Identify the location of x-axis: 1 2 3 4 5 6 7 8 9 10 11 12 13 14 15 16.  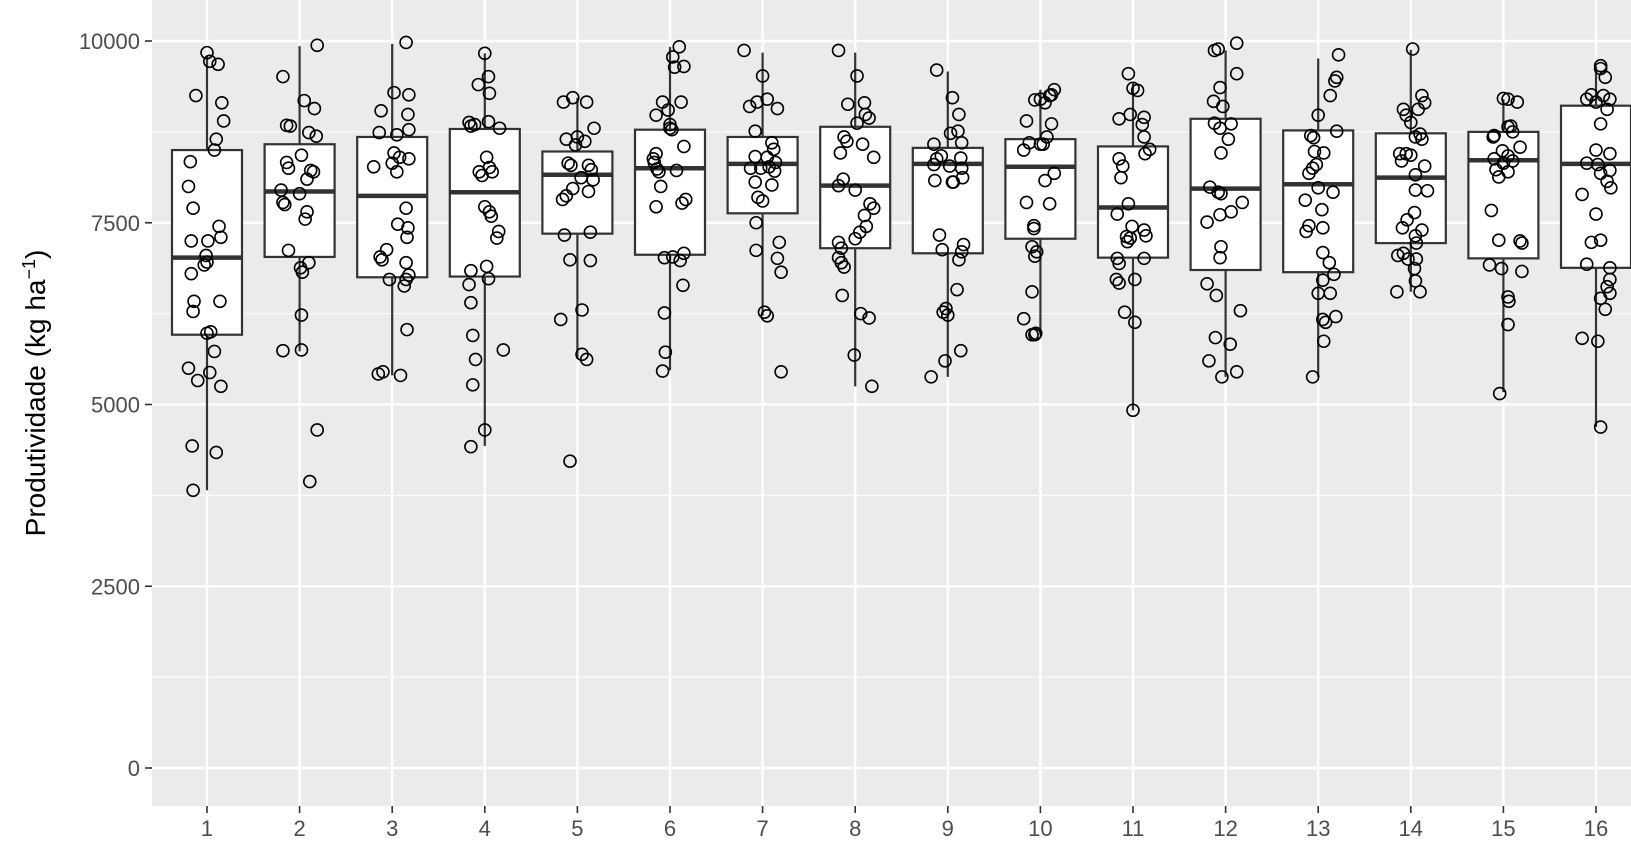
(904, 823).